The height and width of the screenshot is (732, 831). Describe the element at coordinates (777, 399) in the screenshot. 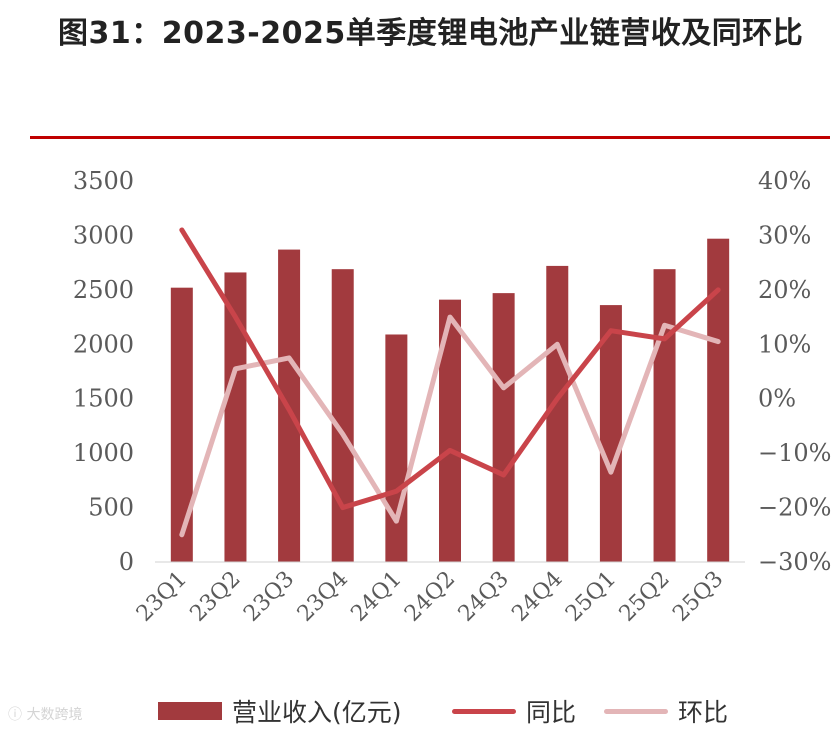

I see `right-axis-tick-label: 0%` at that location.